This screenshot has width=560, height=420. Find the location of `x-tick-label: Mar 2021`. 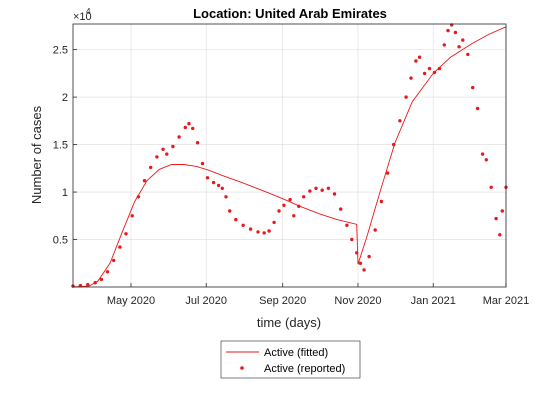

x-tick-label: Mar 2021 is located at coordinates (506, 301).